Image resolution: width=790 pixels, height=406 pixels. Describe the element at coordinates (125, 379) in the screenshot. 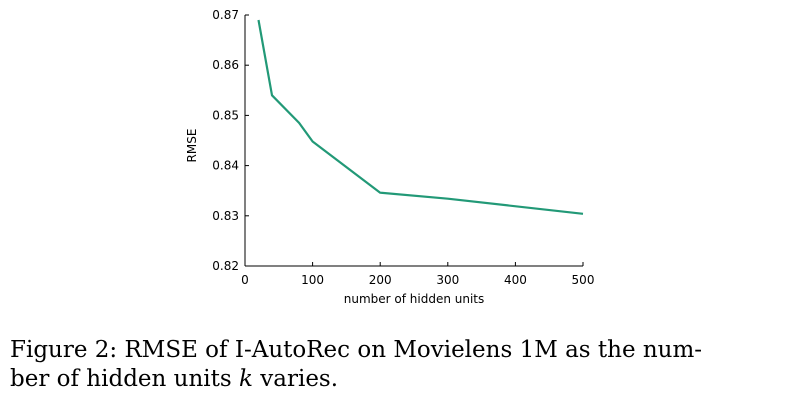

I see `caption-line-2-start: ber of hidden units` at that location.